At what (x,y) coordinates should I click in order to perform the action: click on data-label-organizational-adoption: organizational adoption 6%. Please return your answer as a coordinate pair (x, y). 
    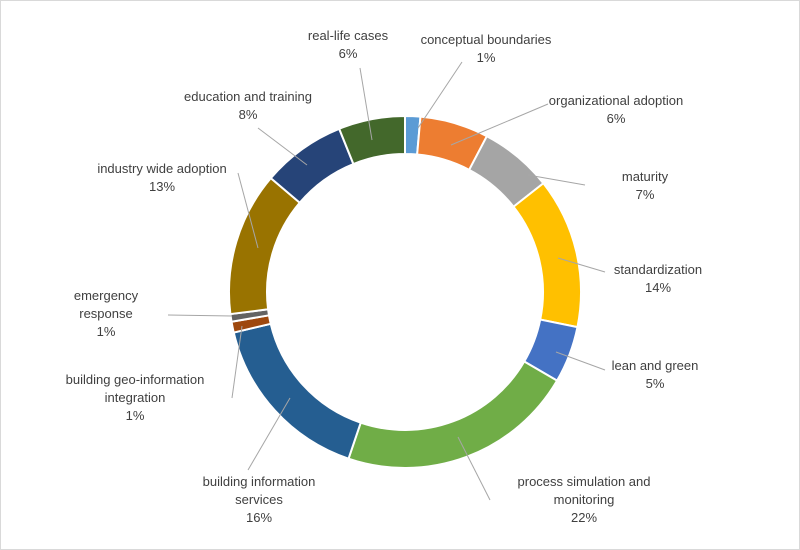
    Looking at the image, I should click on (616, 109).